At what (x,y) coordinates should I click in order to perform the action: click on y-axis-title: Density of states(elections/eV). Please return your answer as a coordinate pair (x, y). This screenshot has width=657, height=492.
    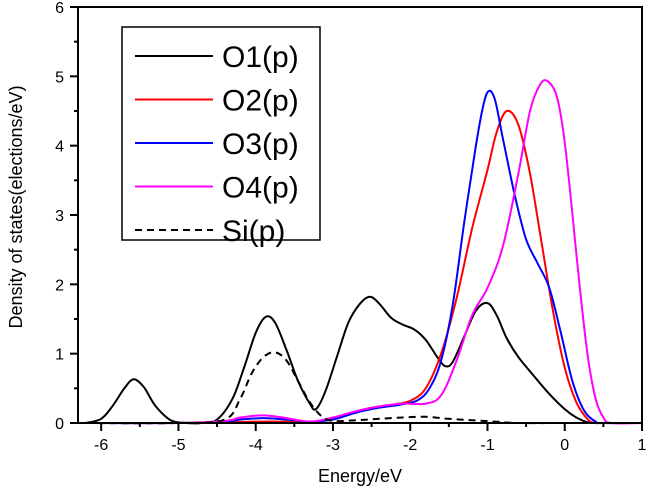
    Looking at the image, I should click on (16, 206).